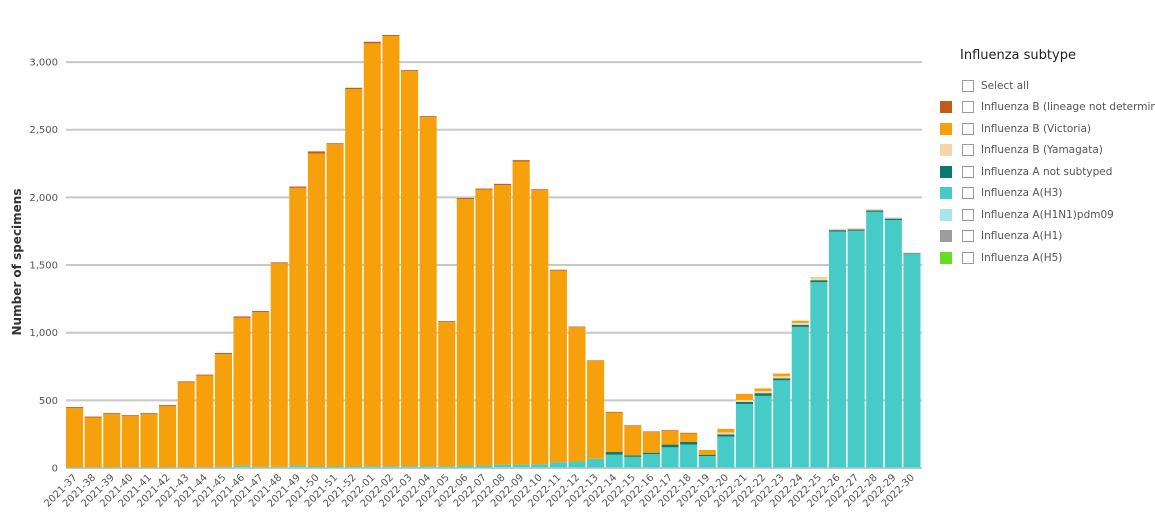  Describe the element at coordinates (1045, 258) in the screenshot. I see `legend-item: Influenza A(H5)` at that location.